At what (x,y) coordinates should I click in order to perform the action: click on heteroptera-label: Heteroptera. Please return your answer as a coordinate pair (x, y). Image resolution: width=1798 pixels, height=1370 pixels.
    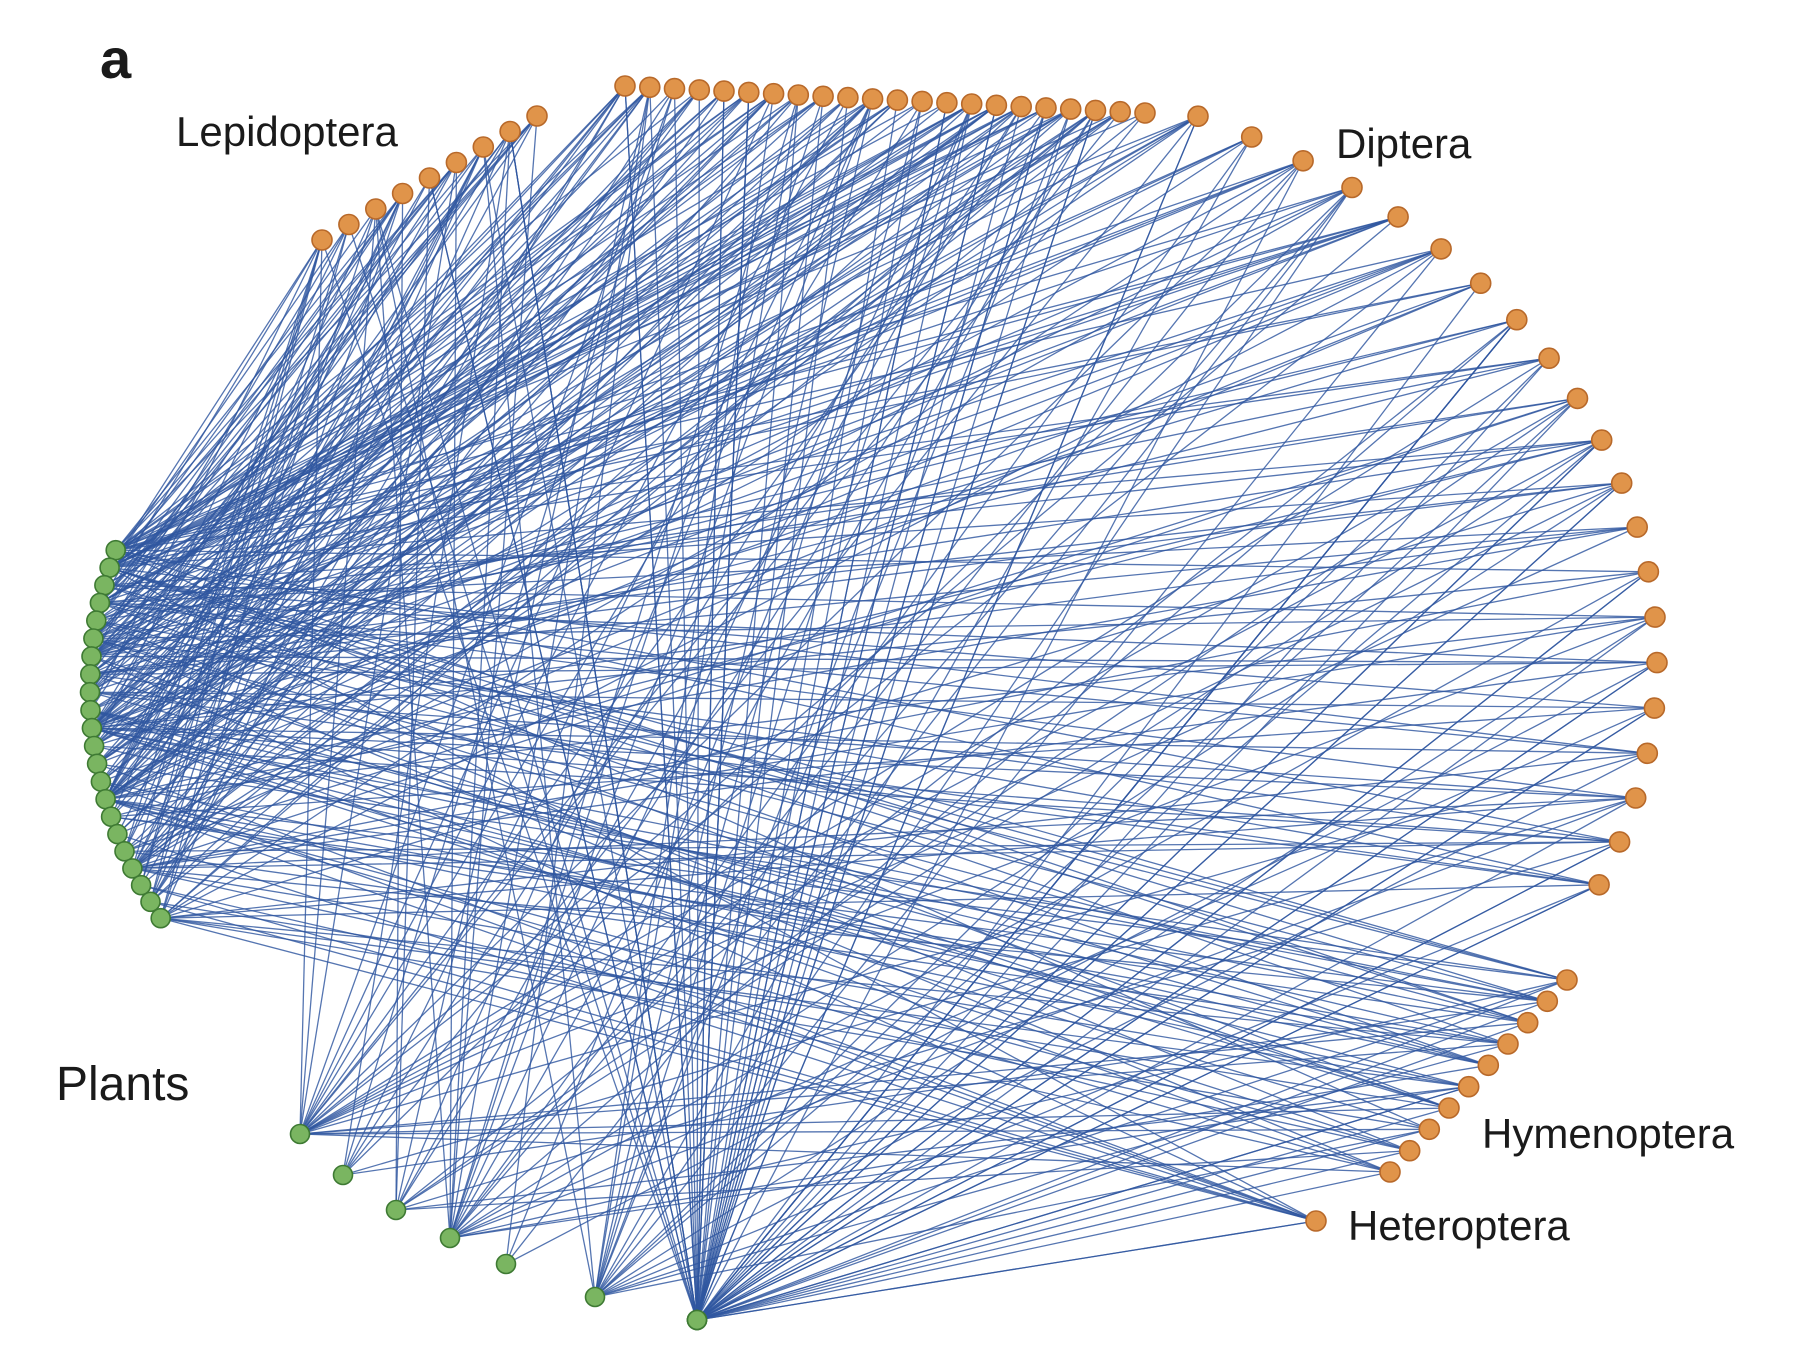
    Looking at the image, I should click on (1459, 1225).